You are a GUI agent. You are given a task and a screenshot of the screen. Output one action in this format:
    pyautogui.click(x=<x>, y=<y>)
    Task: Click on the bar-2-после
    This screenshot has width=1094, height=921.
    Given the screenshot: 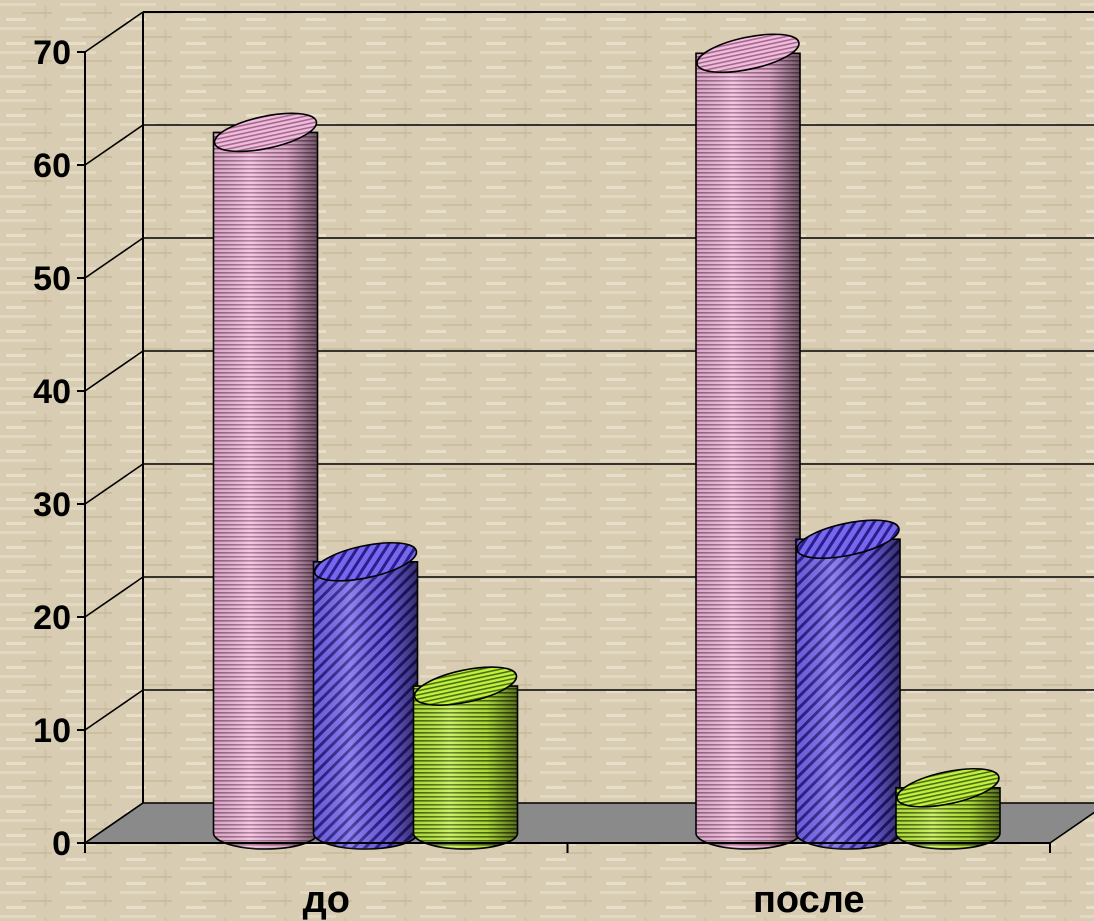 What is the action you would take?
    pyautogui.click(x=848, y=684)
    